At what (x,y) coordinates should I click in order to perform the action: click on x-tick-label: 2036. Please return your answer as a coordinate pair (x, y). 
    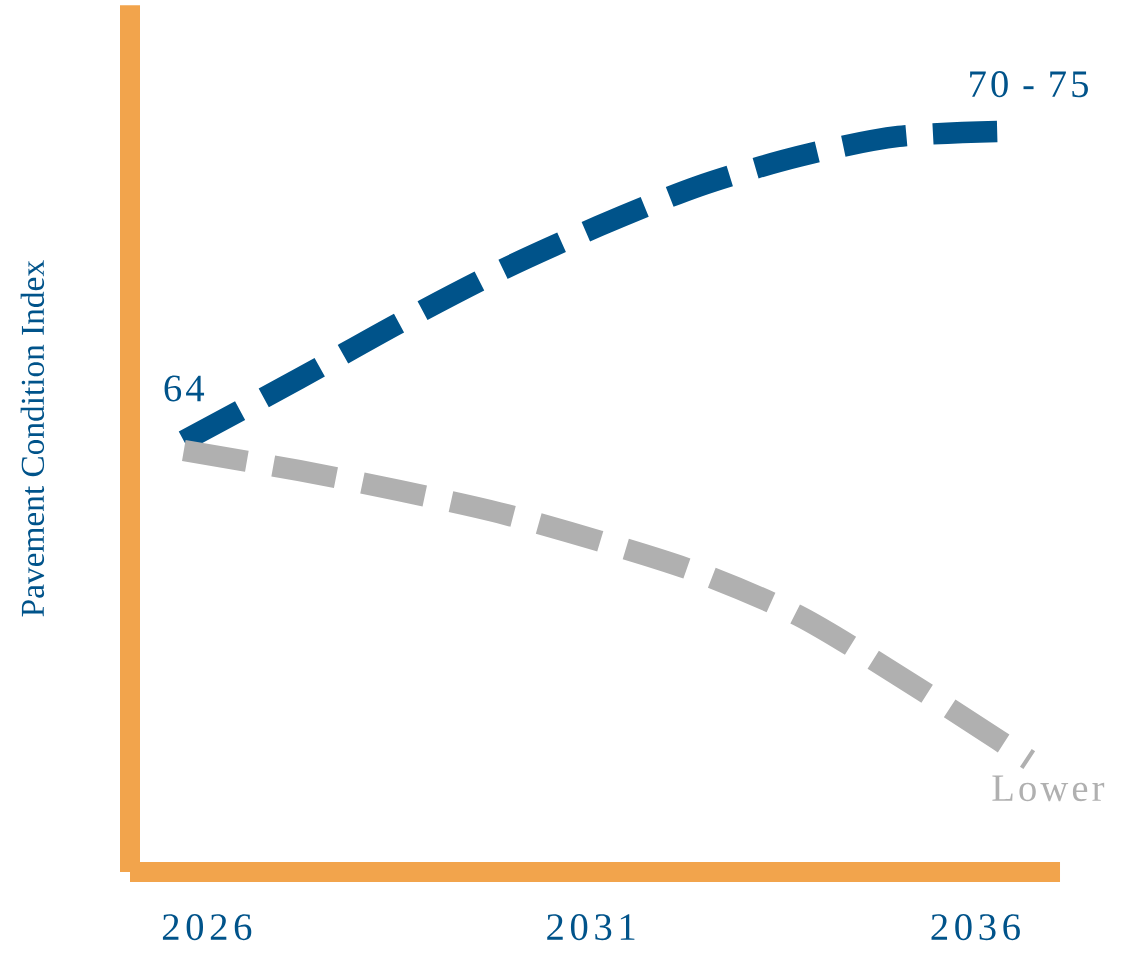
    Looking at the image, I should click on (975, 927).